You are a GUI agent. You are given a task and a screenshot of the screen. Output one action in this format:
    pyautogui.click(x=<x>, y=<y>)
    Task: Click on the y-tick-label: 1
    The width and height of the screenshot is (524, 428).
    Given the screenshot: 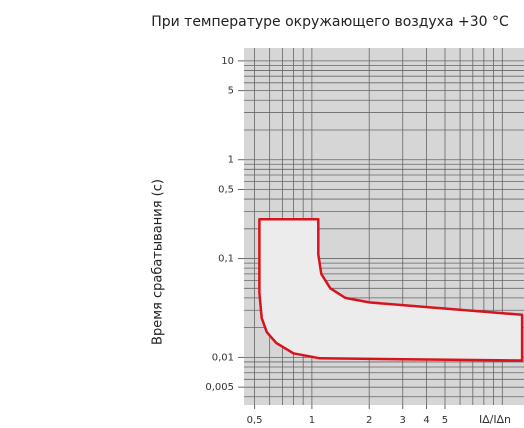 What is the action you would take?
    pyautogui.click(x=231, y=160)
    